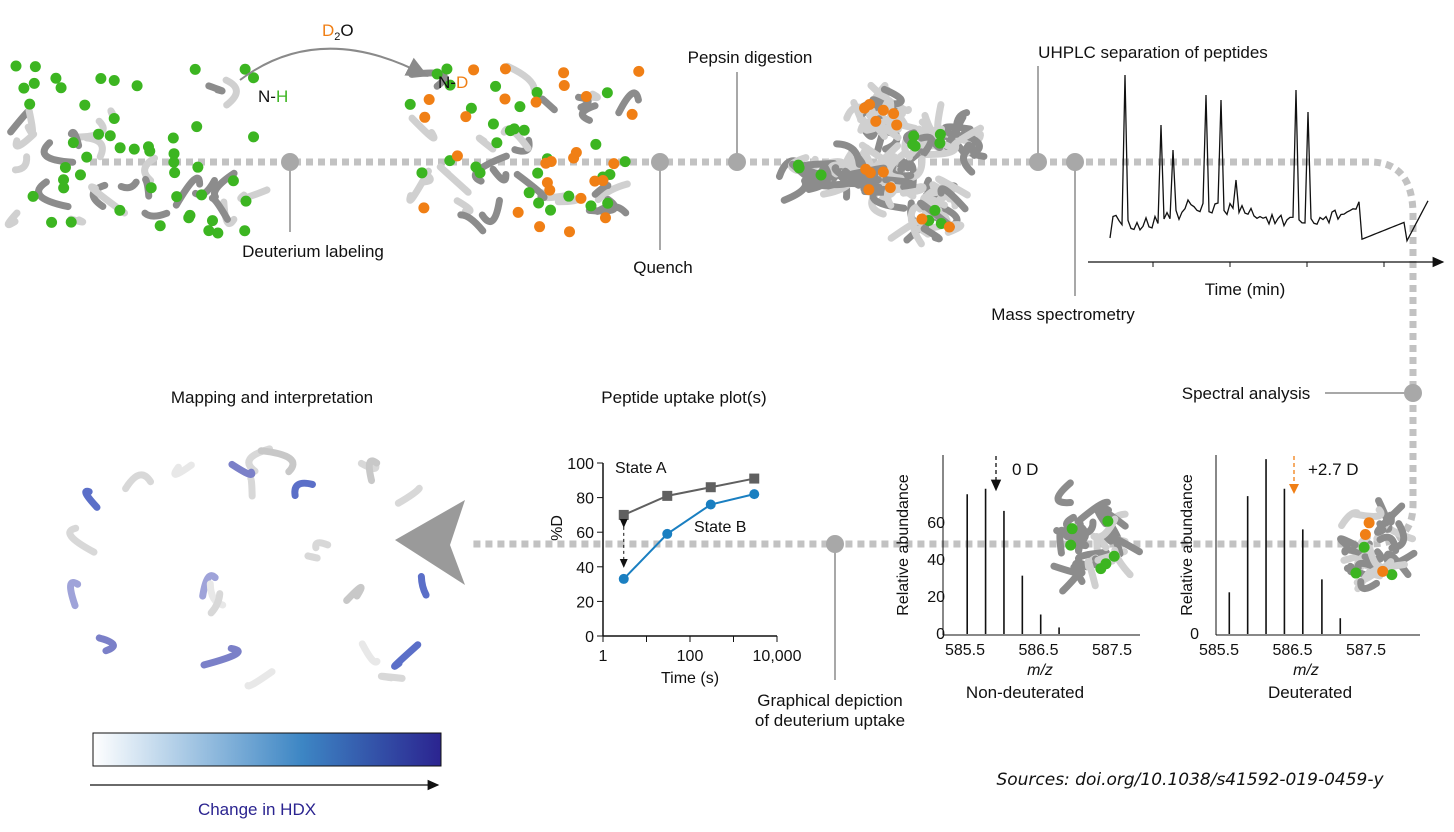  Describe the element at coordinates (585, 499) in the screenshot. I see `y-tick-label: 80` at that location.